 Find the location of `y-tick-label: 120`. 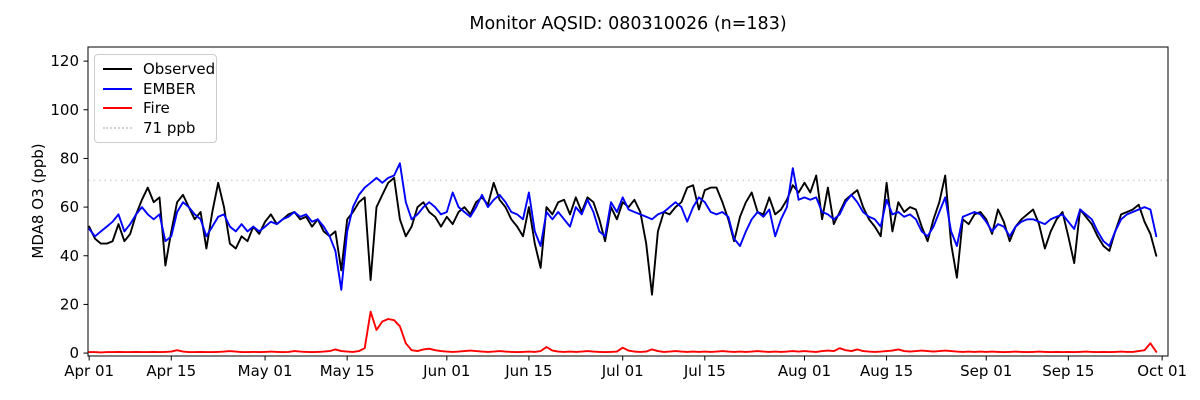

y-tick-label: 120 is located at coordinates (64, 61).